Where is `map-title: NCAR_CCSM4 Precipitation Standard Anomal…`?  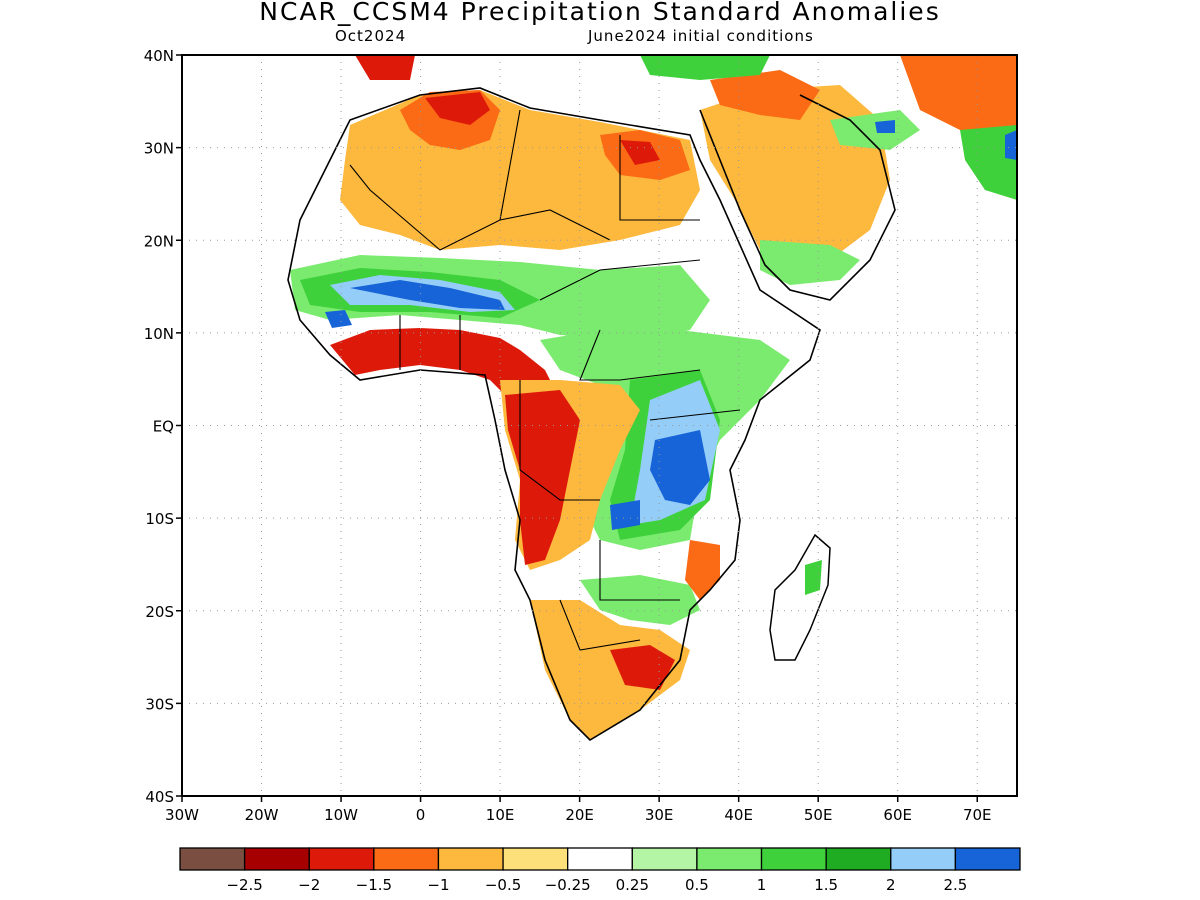 map-title: NCAR_CCSM4 Precipitation Standard Anomal… is located at coordinates (600, 13).